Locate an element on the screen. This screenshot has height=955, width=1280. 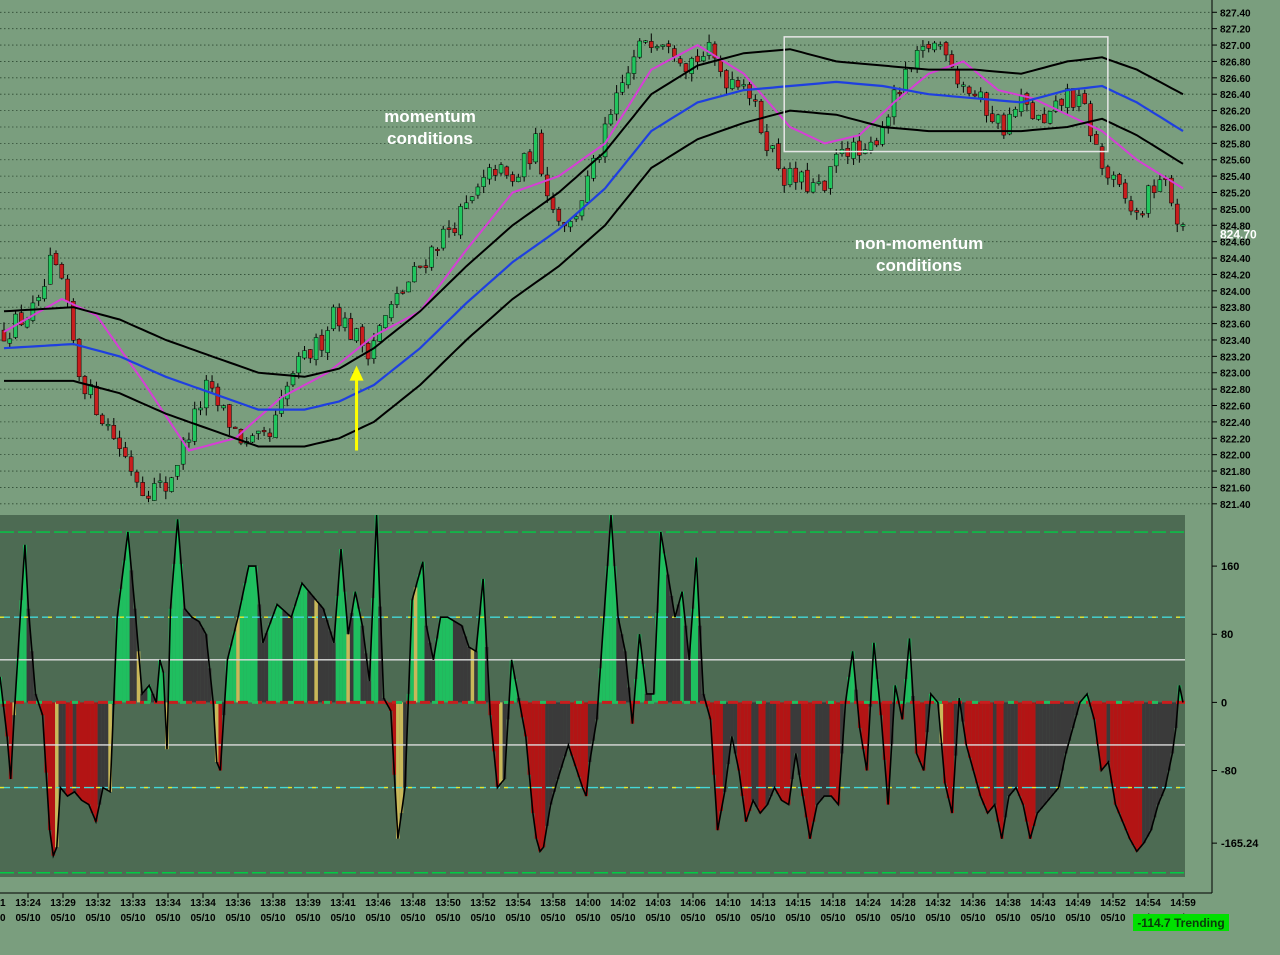
price-tick-label: 823.80 is located at coordinates (1235, 308).